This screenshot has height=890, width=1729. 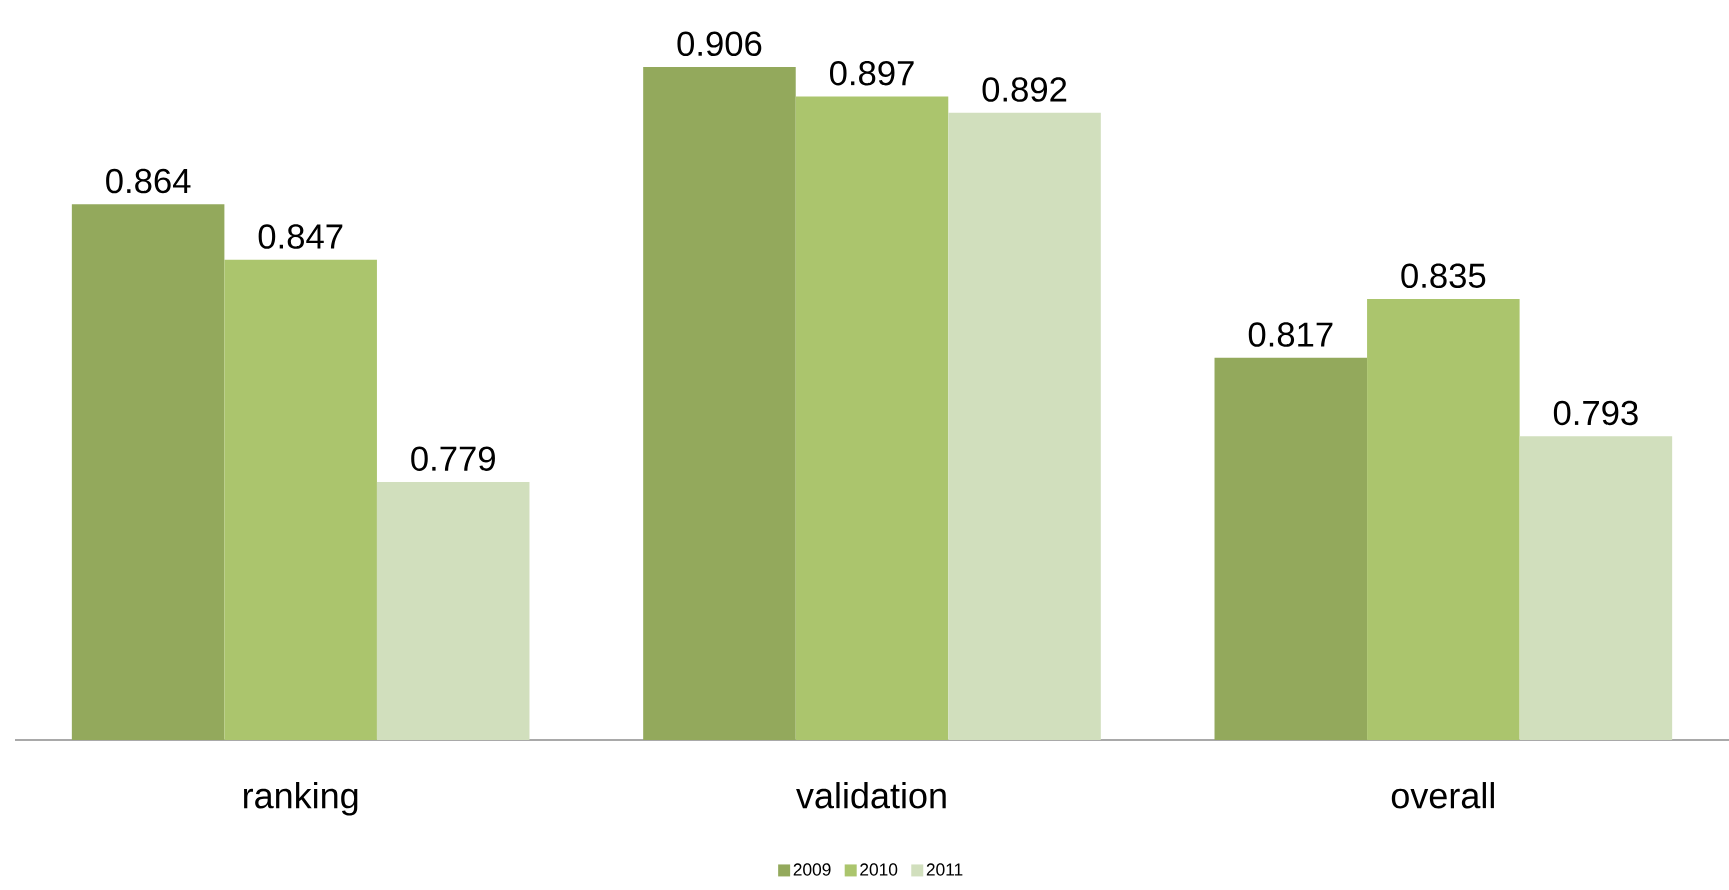 What do you see at coordinates (719, 44) in the screenshot?
I see `data-label: 0.906` at bounding box center [719, 44].